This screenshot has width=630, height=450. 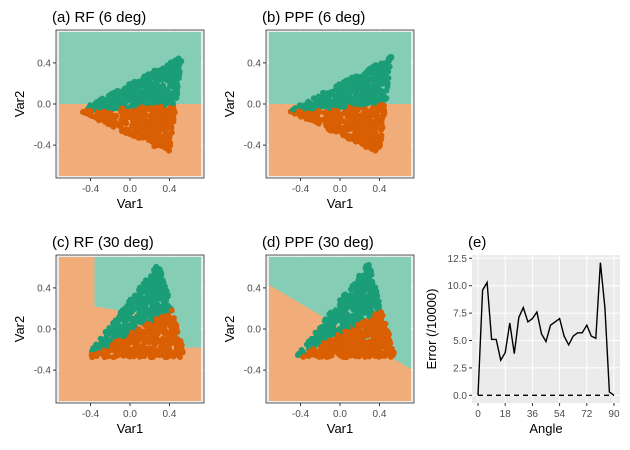 I want to click on x-tick-label: 36, so click(x=533, y=414).